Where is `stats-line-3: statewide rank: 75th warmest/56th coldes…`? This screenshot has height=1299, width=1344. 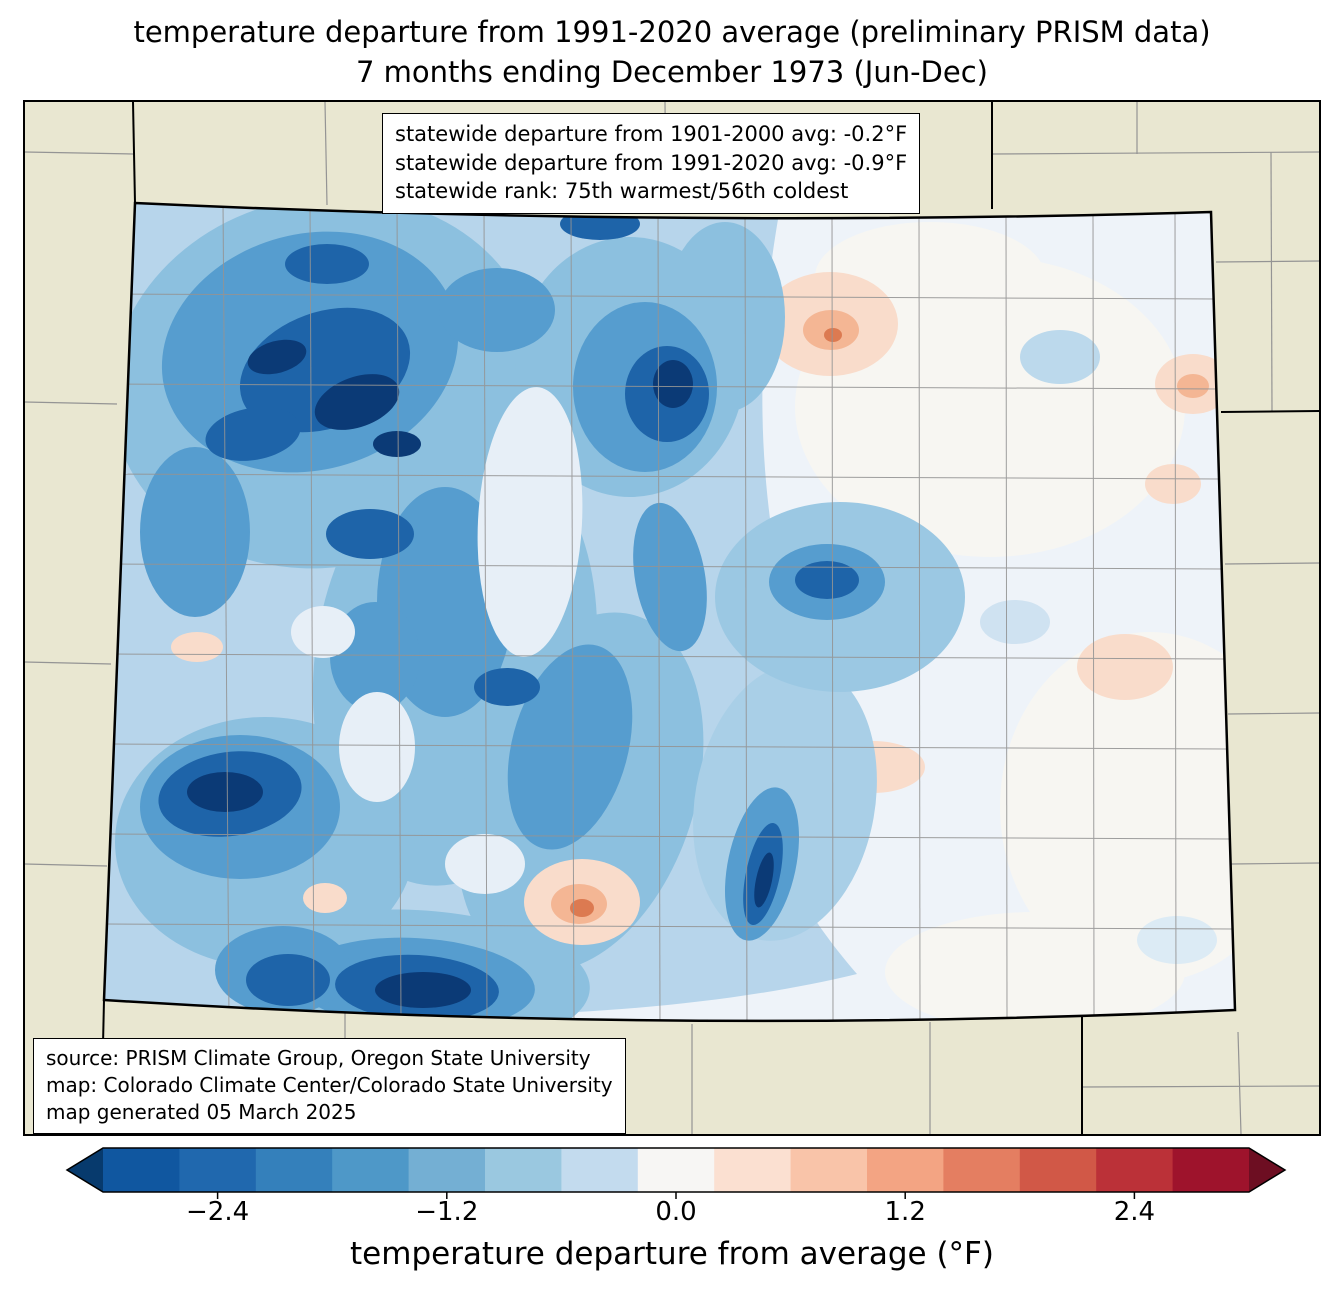
stats-line-3: statewide rank: 75th warmest/56th coldes… is located at coordinates (622, 191).